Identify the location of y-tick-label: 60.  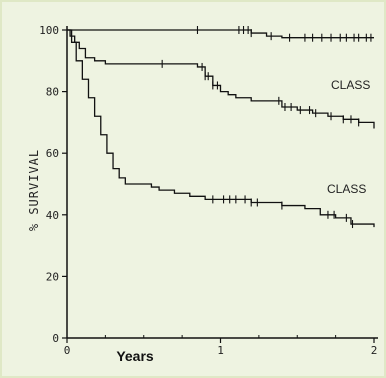
(52, 153).